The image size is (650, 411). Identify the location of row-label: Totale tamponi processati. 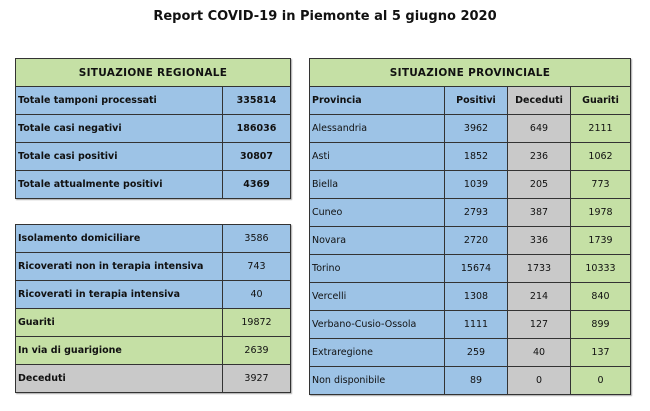
(119, 100).